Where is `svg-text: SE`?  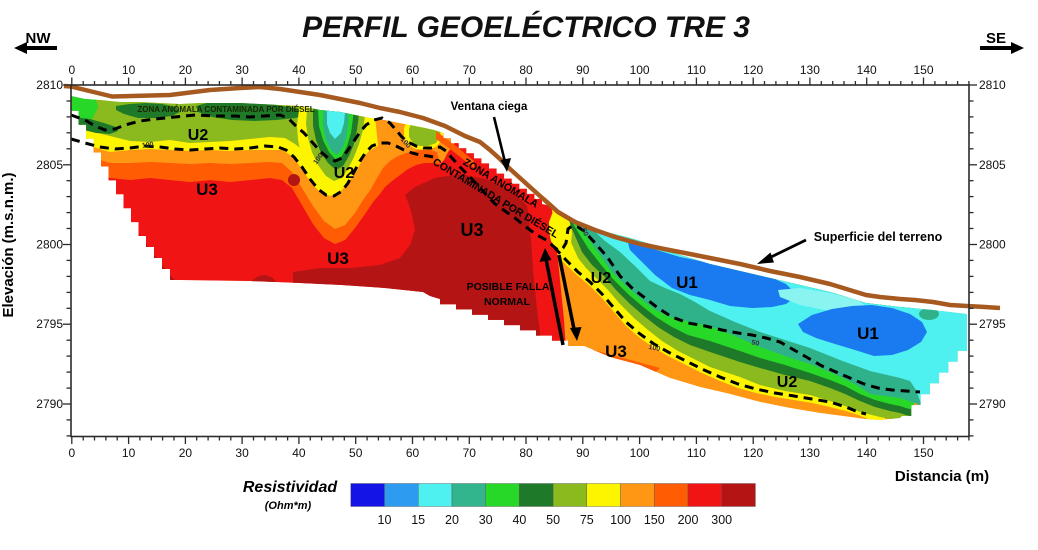
svg-text: SE is located at coordinates (996, 38).